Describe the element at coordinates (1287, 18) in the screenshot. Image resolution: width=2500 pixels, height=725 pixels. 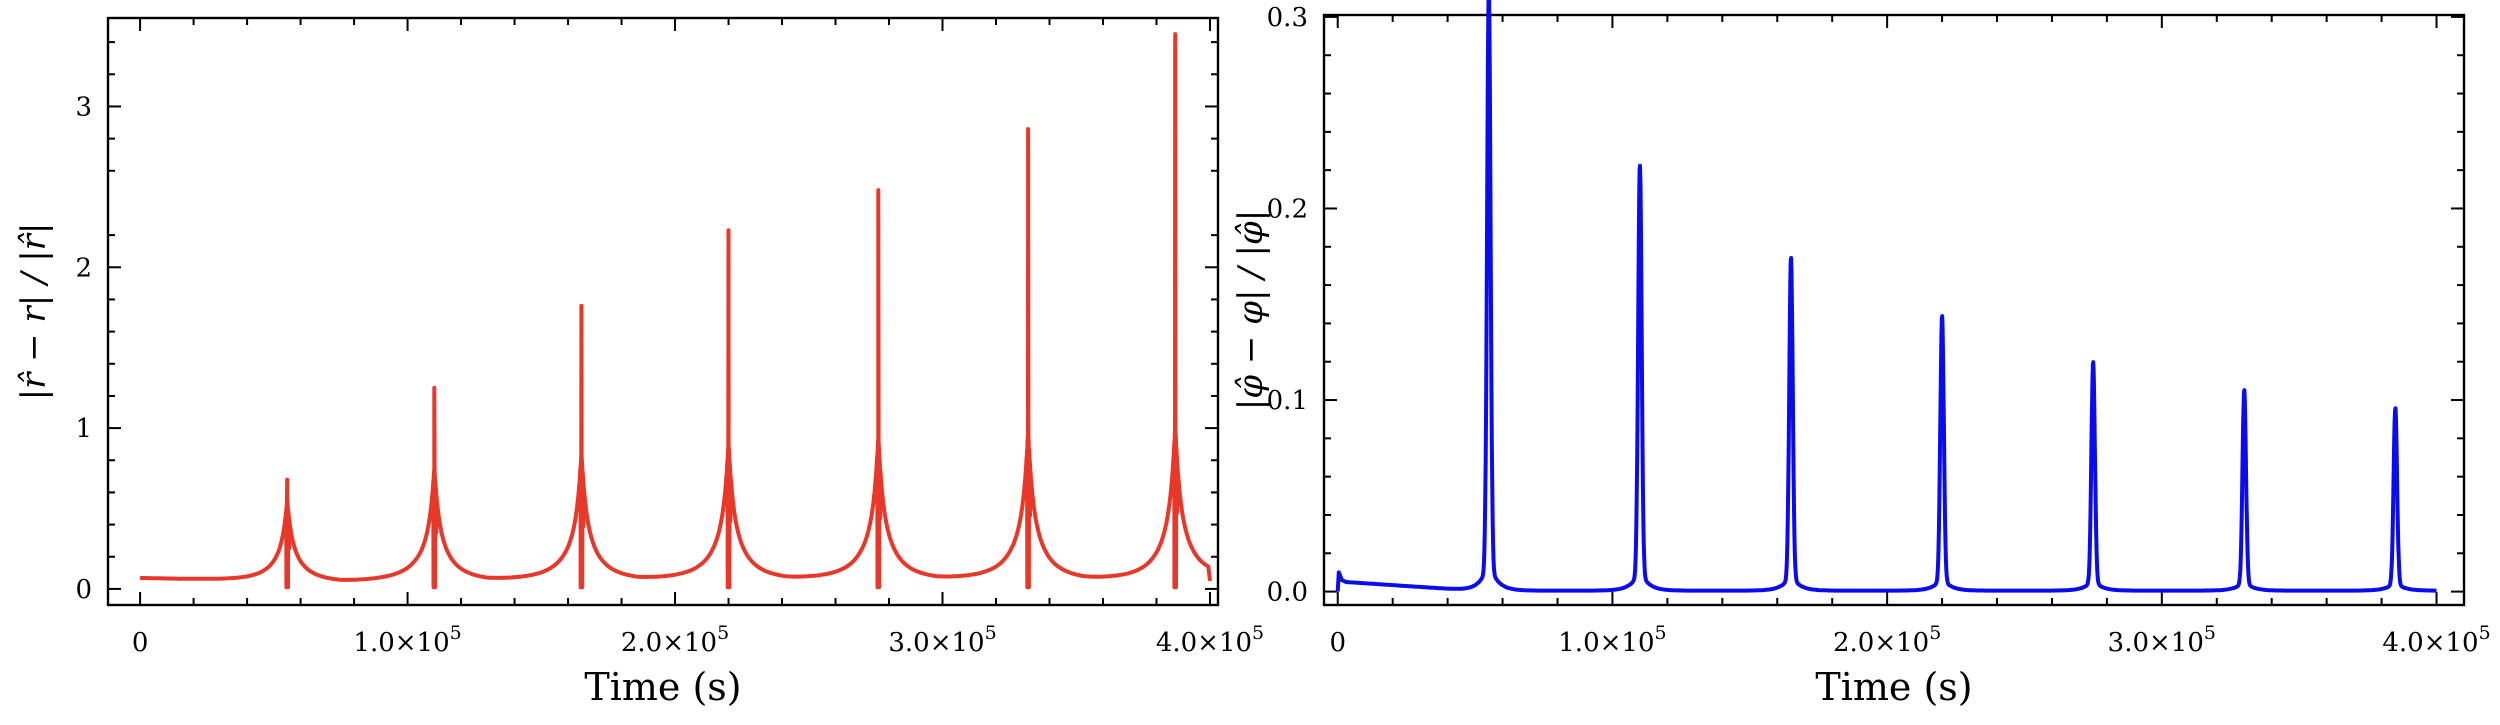
I see `y-tick-label: 0.3` at that location.